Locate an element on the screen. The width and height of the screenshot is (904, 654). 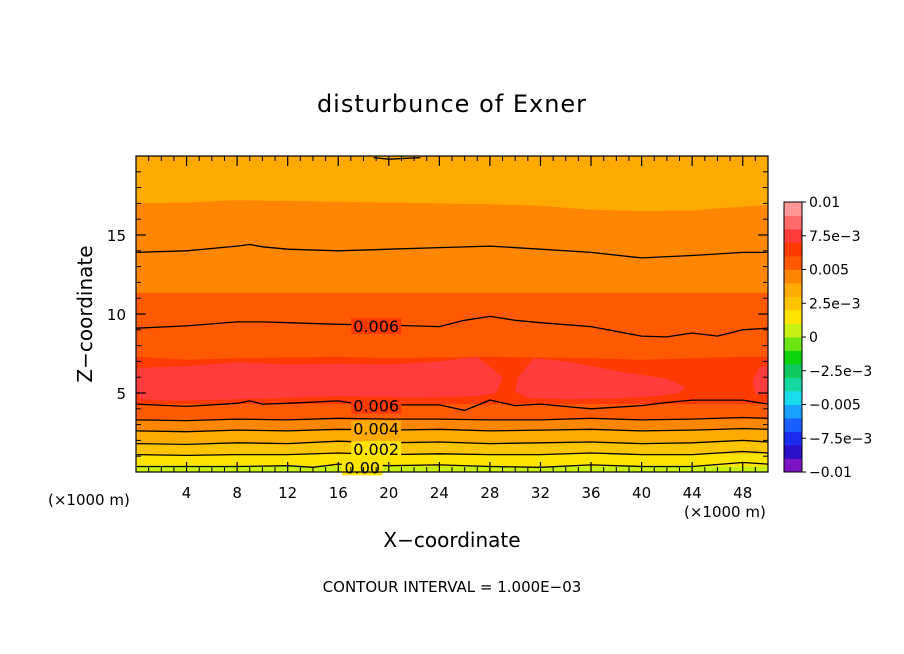
x-axis-label: X−coordinate is located at coordinates (451, 540).